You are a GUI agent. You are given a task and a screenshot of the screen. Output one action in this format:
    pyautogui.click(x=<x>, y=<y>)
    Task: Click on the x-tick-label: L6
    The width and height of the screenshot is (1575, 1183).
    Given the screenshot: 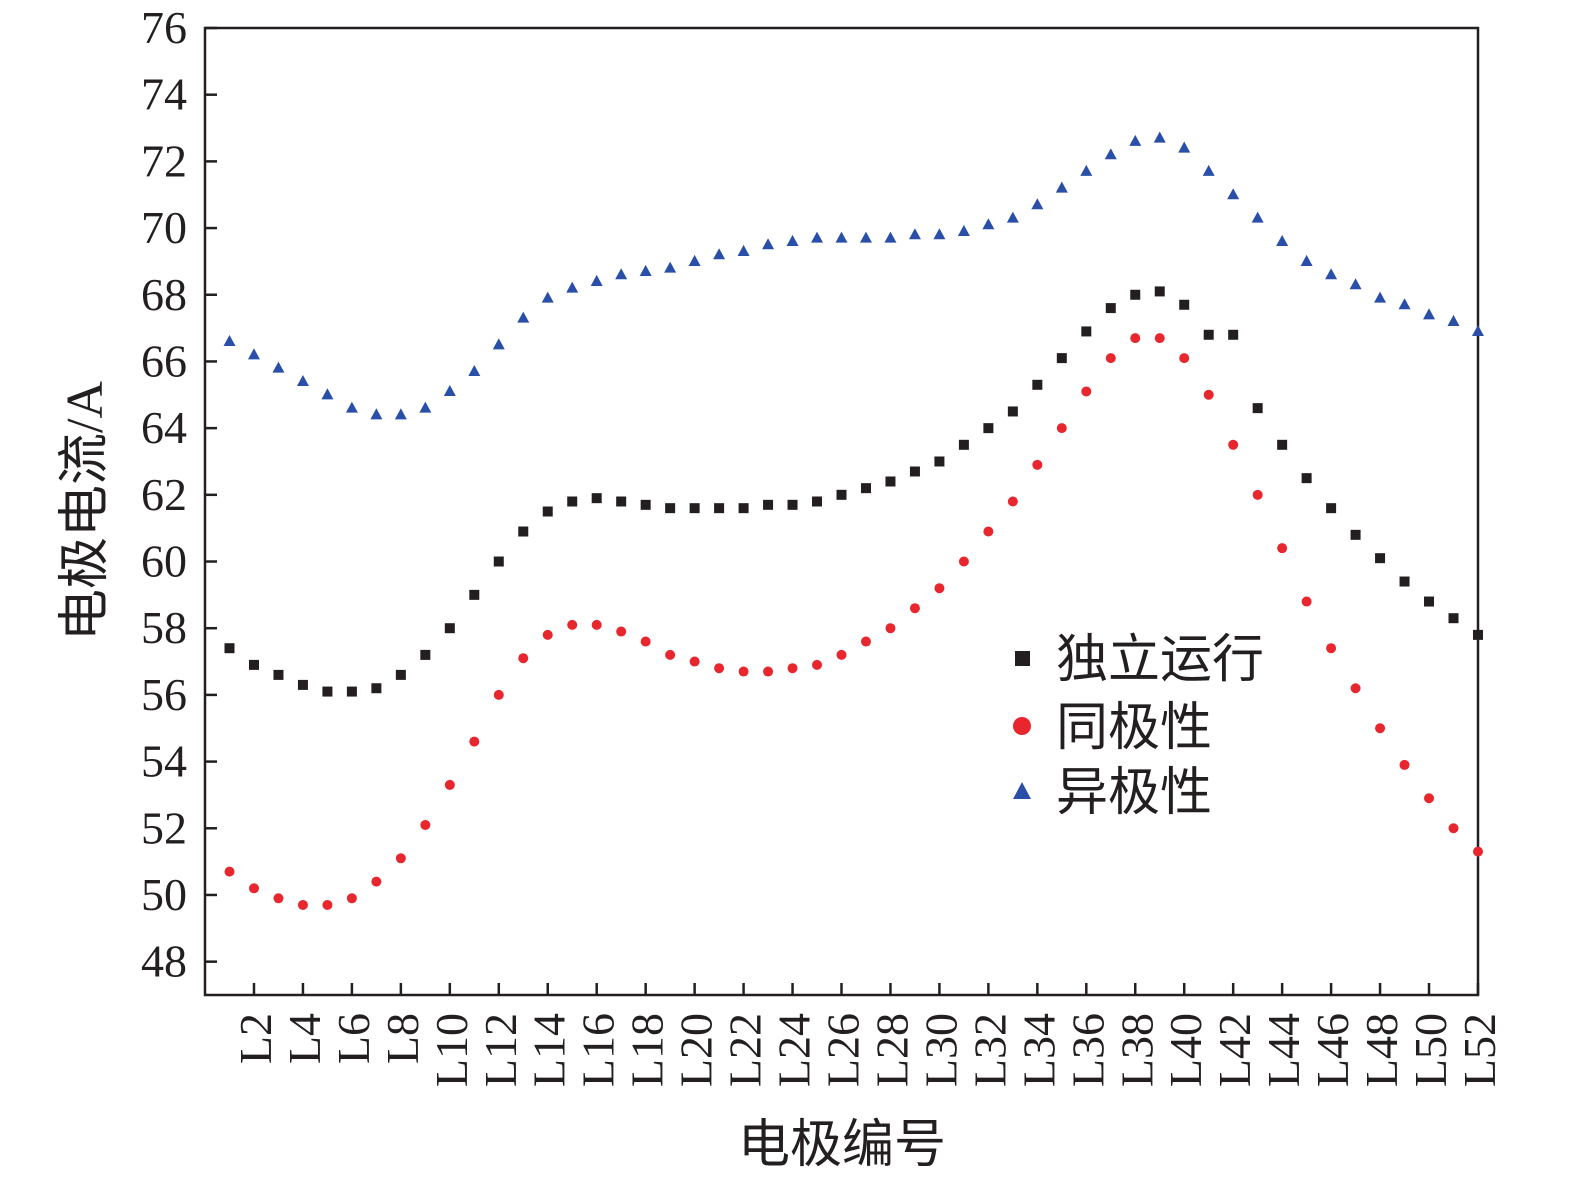 What is the action you would take?
    pyautogui.click(x=353, y=1038)
    